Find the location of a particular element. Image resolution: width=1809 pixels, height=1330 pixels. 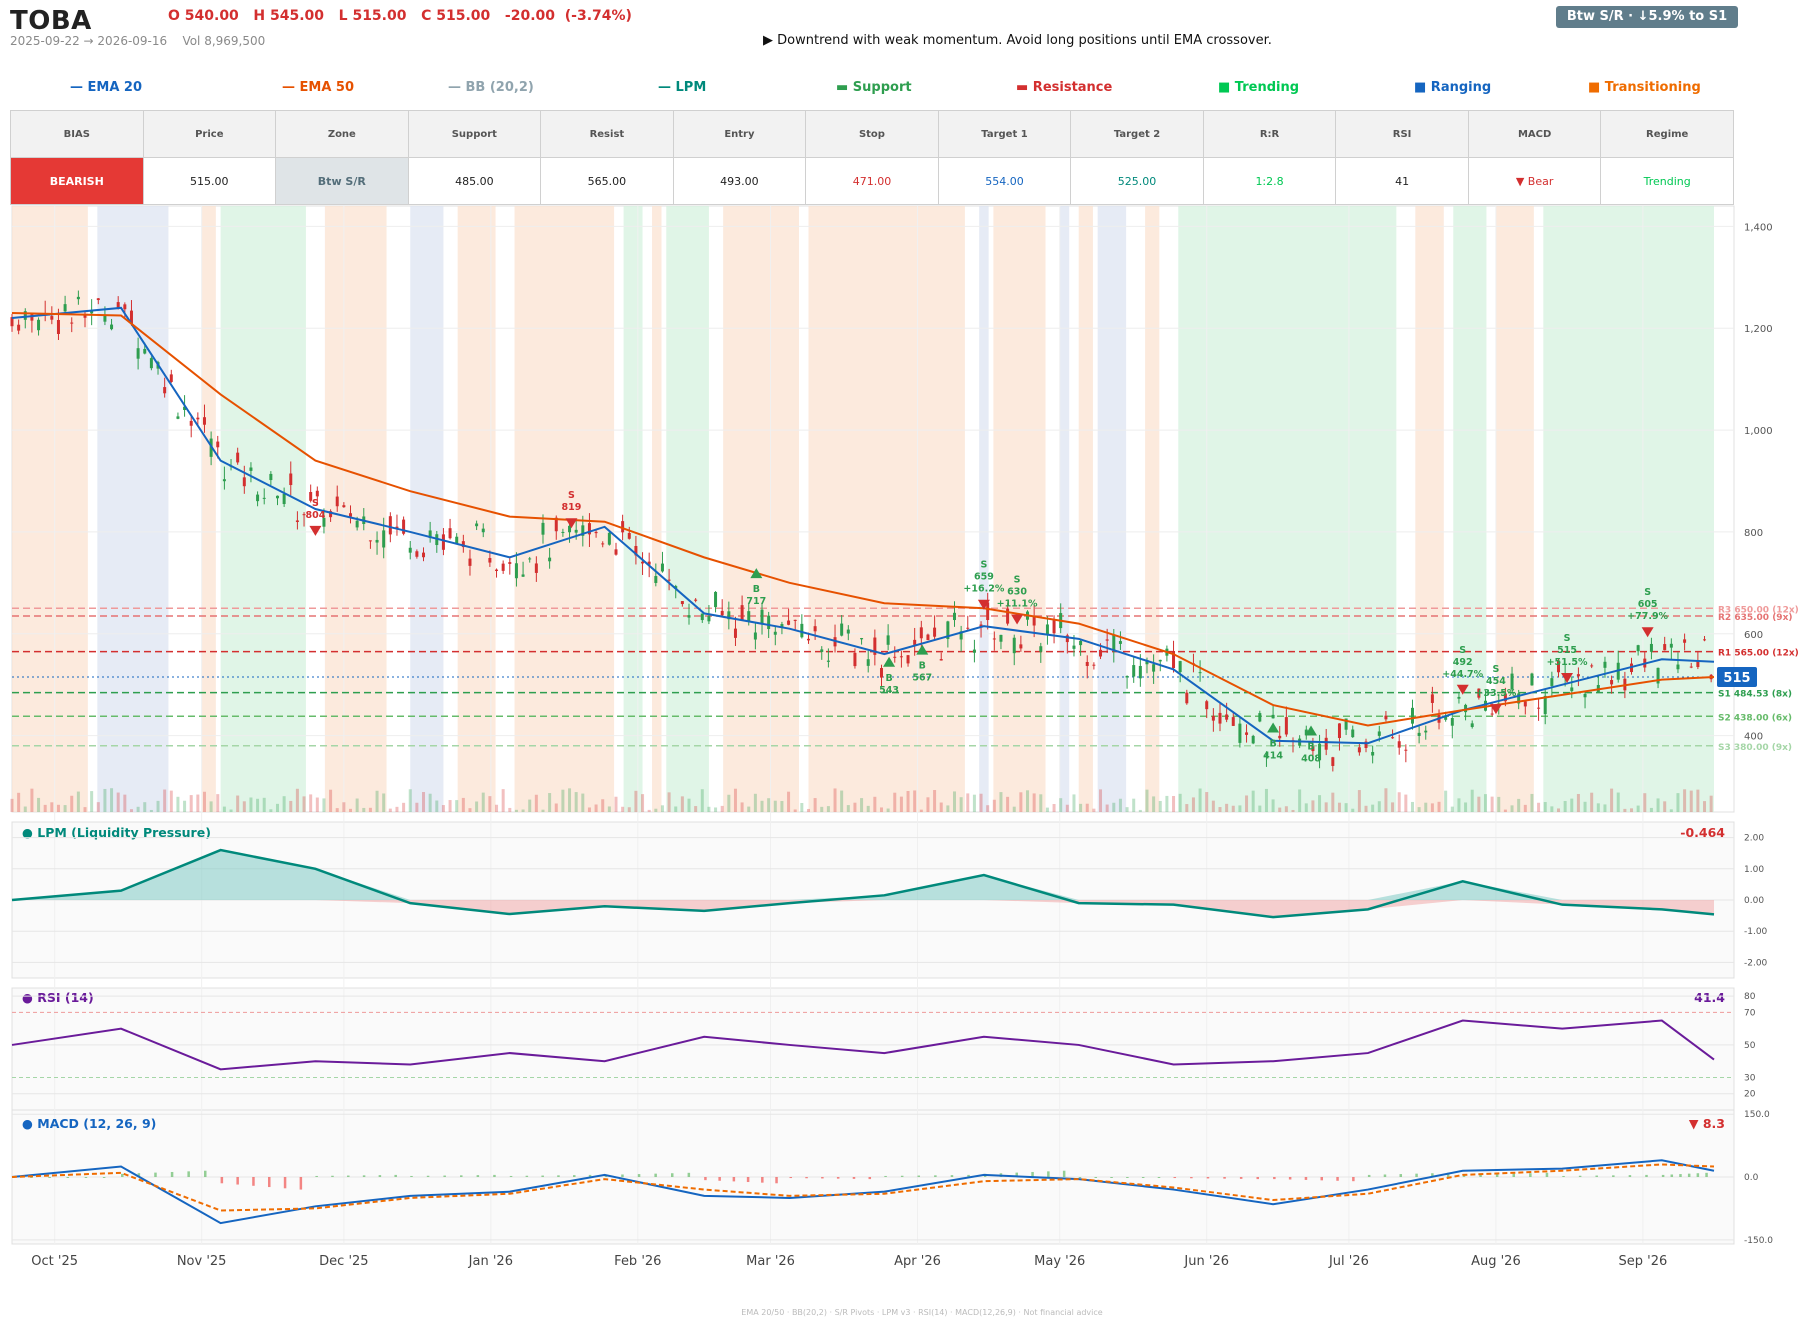

date-range: 2025-09-22 → 2026-09-16 is located at coordinates (89, 41).